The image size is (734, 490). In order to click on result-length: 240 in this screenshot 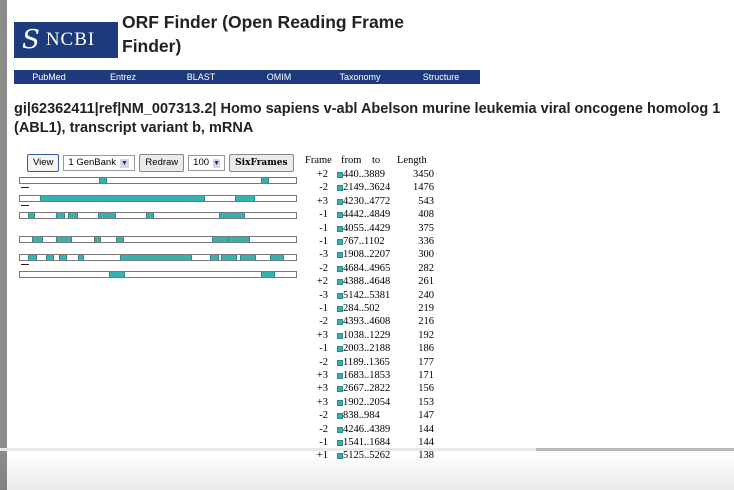, I will do `click(426, 295)`.